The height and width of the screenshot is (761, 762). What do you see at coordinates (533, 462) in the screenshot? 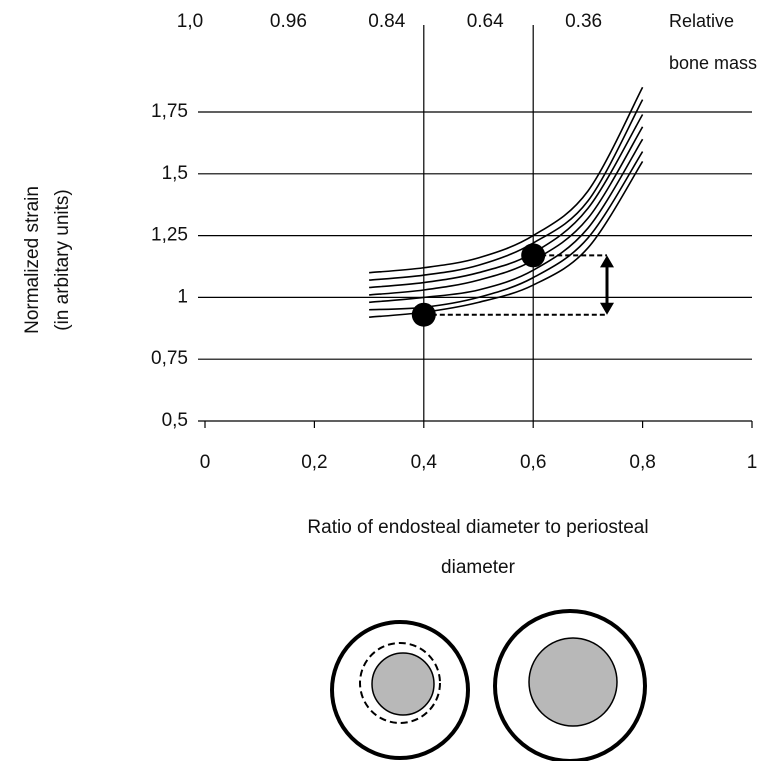
I see `x-tick-label: 0,6` at bounding box center [533, 462].